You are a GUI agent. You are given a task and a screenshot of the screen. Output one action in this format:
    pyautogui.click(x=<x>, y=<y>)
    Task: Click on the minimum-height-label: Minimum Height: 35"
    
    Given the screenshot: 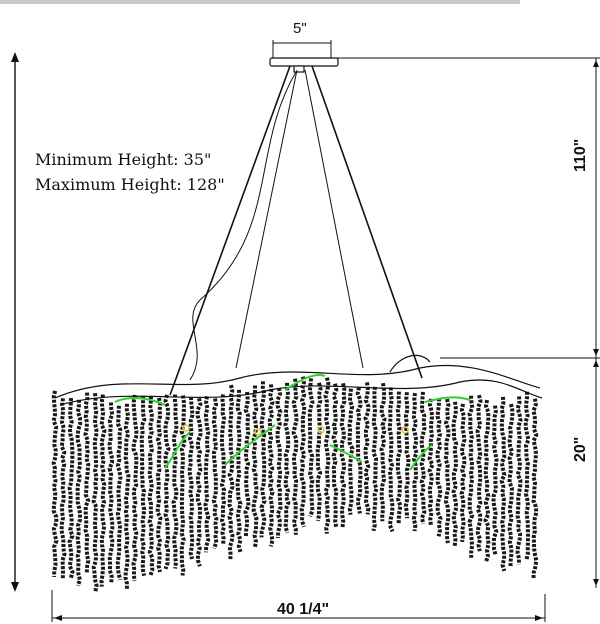 What is the action you would take?
    pyautogui.click(x=123, y=159)
    